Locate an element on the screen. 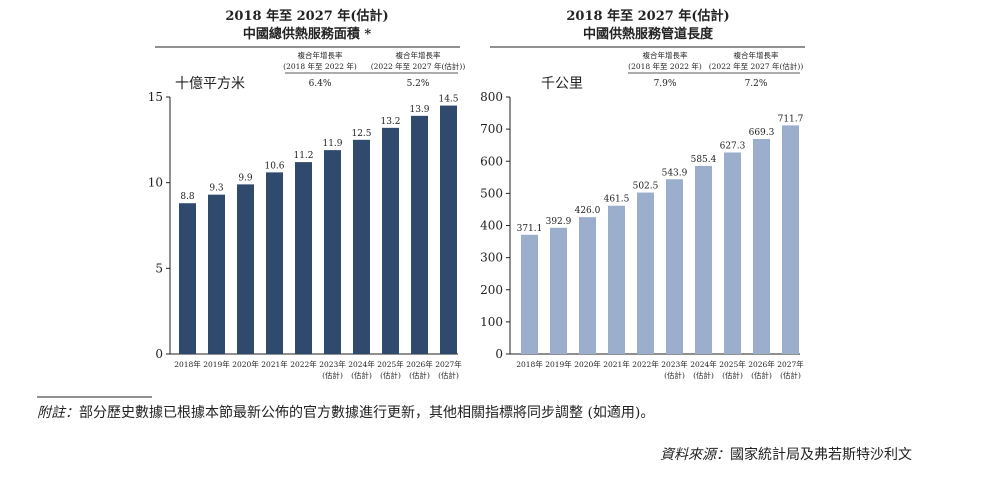 This screenshot has width=997, height=481. y-tick-label: 10 is located at coordinates (155, 183).